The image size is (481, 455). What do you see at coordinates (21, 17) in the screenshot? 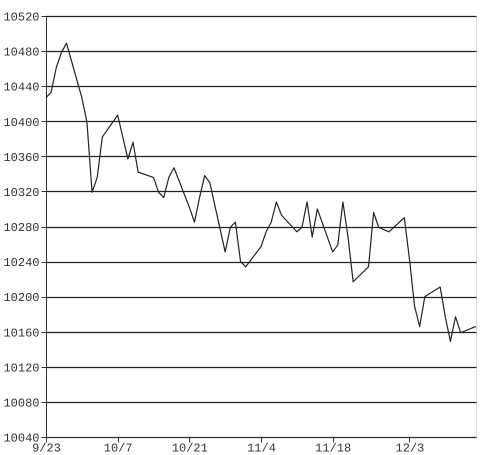
I see `y-tick-label: 10520` at bounding box center [21, 17].